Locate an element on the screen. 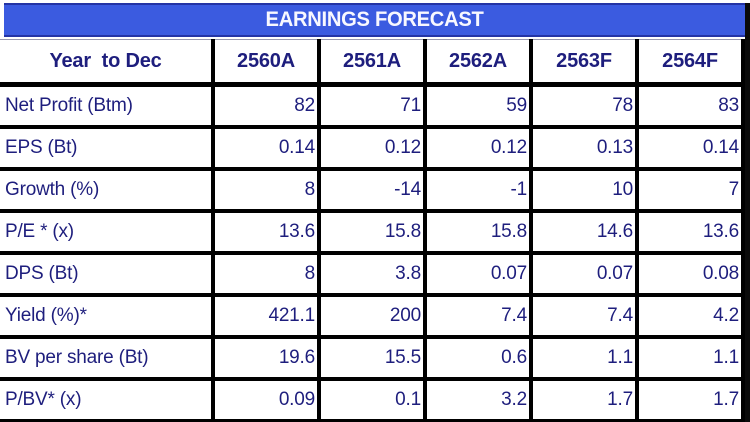  row-label: P/BV* (x) is located at coordinates (107, 399).